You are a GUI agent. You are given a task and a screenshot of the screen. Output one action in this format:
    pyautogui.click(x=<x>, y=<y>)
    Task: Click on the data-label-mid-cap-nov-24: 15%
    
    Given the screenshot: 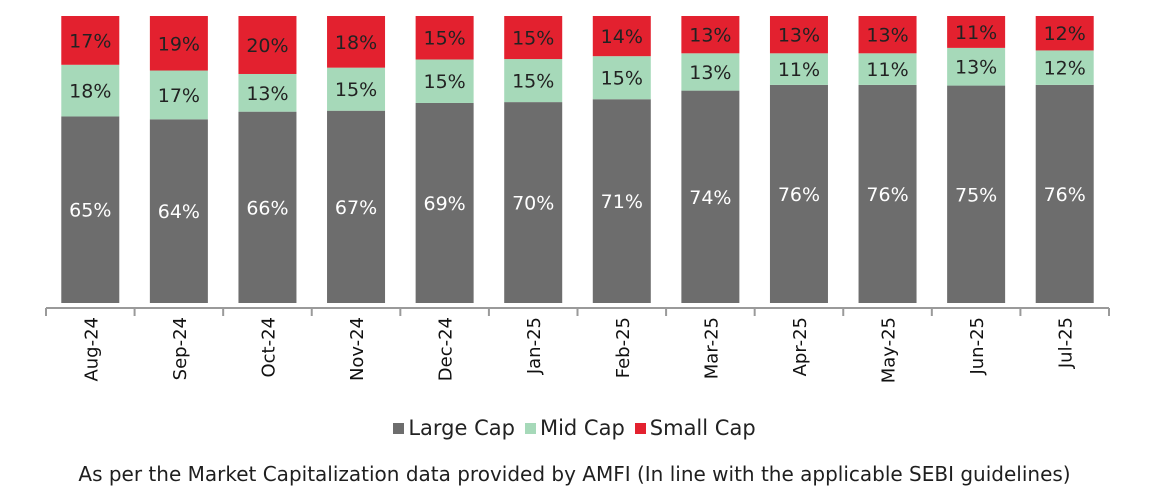 What is the action you would take?
    pyautogui.click(x=356, y=90)
    